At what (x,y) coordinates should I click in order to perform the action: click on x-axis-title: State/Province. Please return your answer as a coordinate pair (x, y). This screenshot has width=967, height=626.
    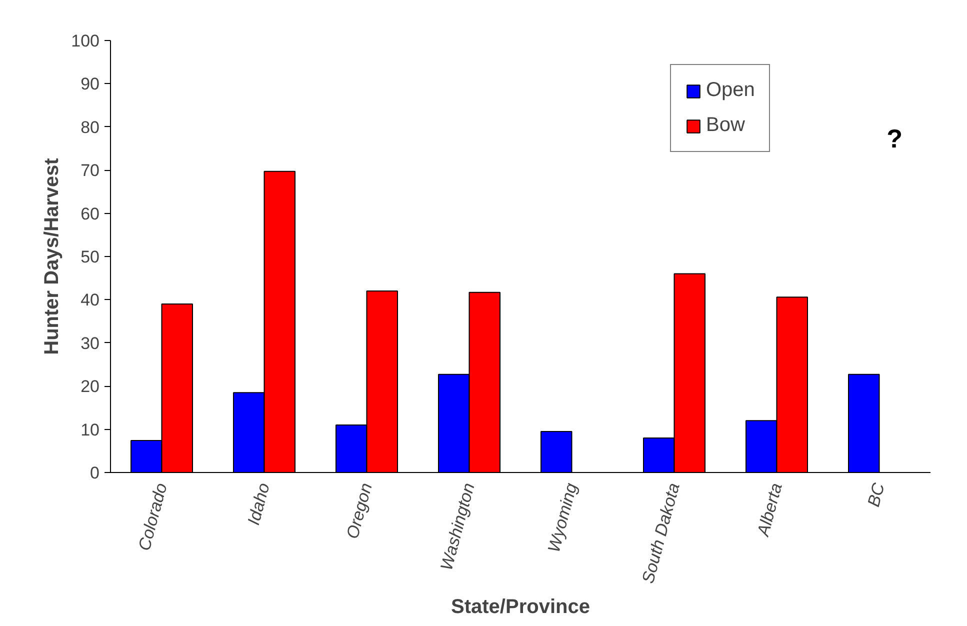
    Looking at the image, I should click on (520, 607).